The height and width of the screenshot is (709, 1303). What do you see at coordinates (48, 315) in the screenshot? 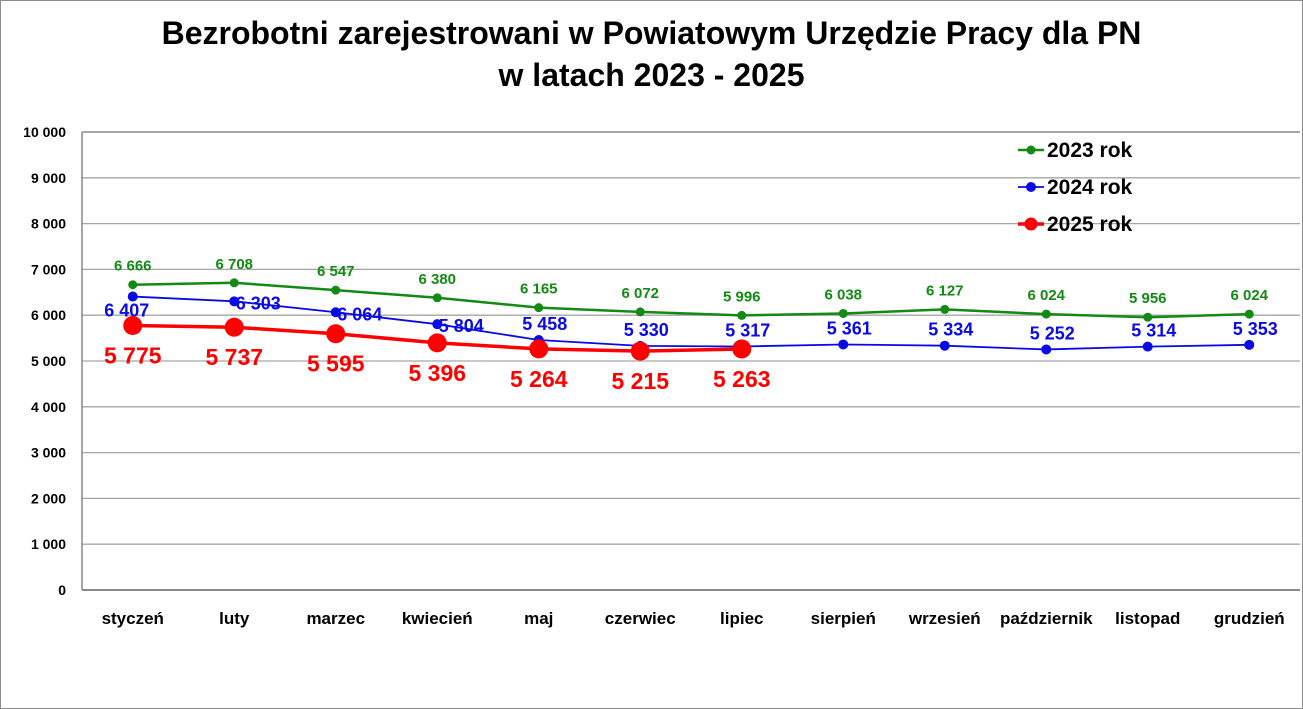
I see `y-tick-label: 6 000` at bounding box center [48, 315].